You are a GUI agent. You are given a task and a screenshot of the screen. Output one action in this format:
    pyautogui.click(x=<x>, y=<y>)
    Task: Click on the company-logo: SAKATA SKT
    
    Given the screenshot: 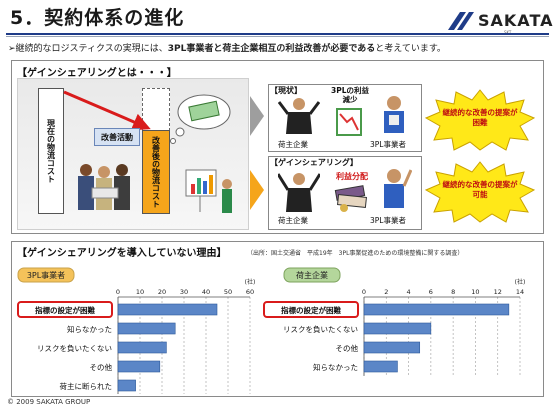 What is the action you would take?
    pyautogui.click(x=498, y=21)
    